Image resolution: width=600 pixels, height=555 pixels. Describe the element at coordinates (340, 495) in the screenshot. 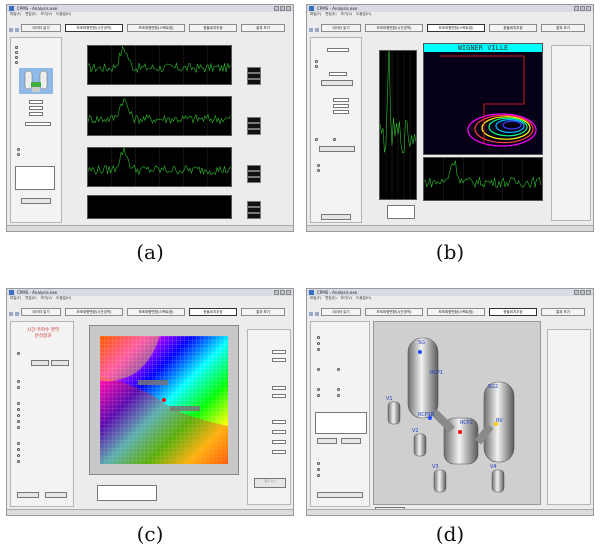

I see `display-button` at that location.